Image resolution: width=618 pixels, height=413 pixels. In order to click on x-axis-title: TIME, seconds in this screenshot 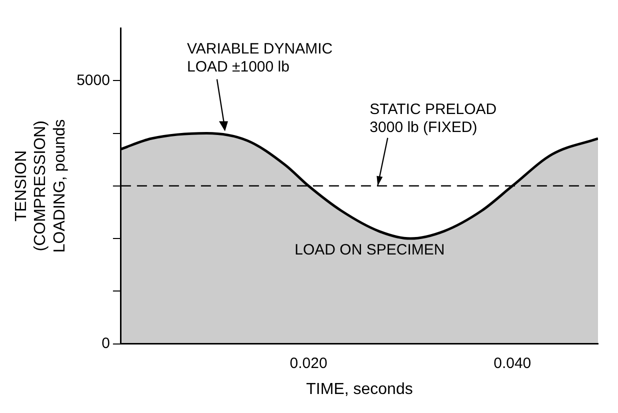, I will do `click(359, 389)`.